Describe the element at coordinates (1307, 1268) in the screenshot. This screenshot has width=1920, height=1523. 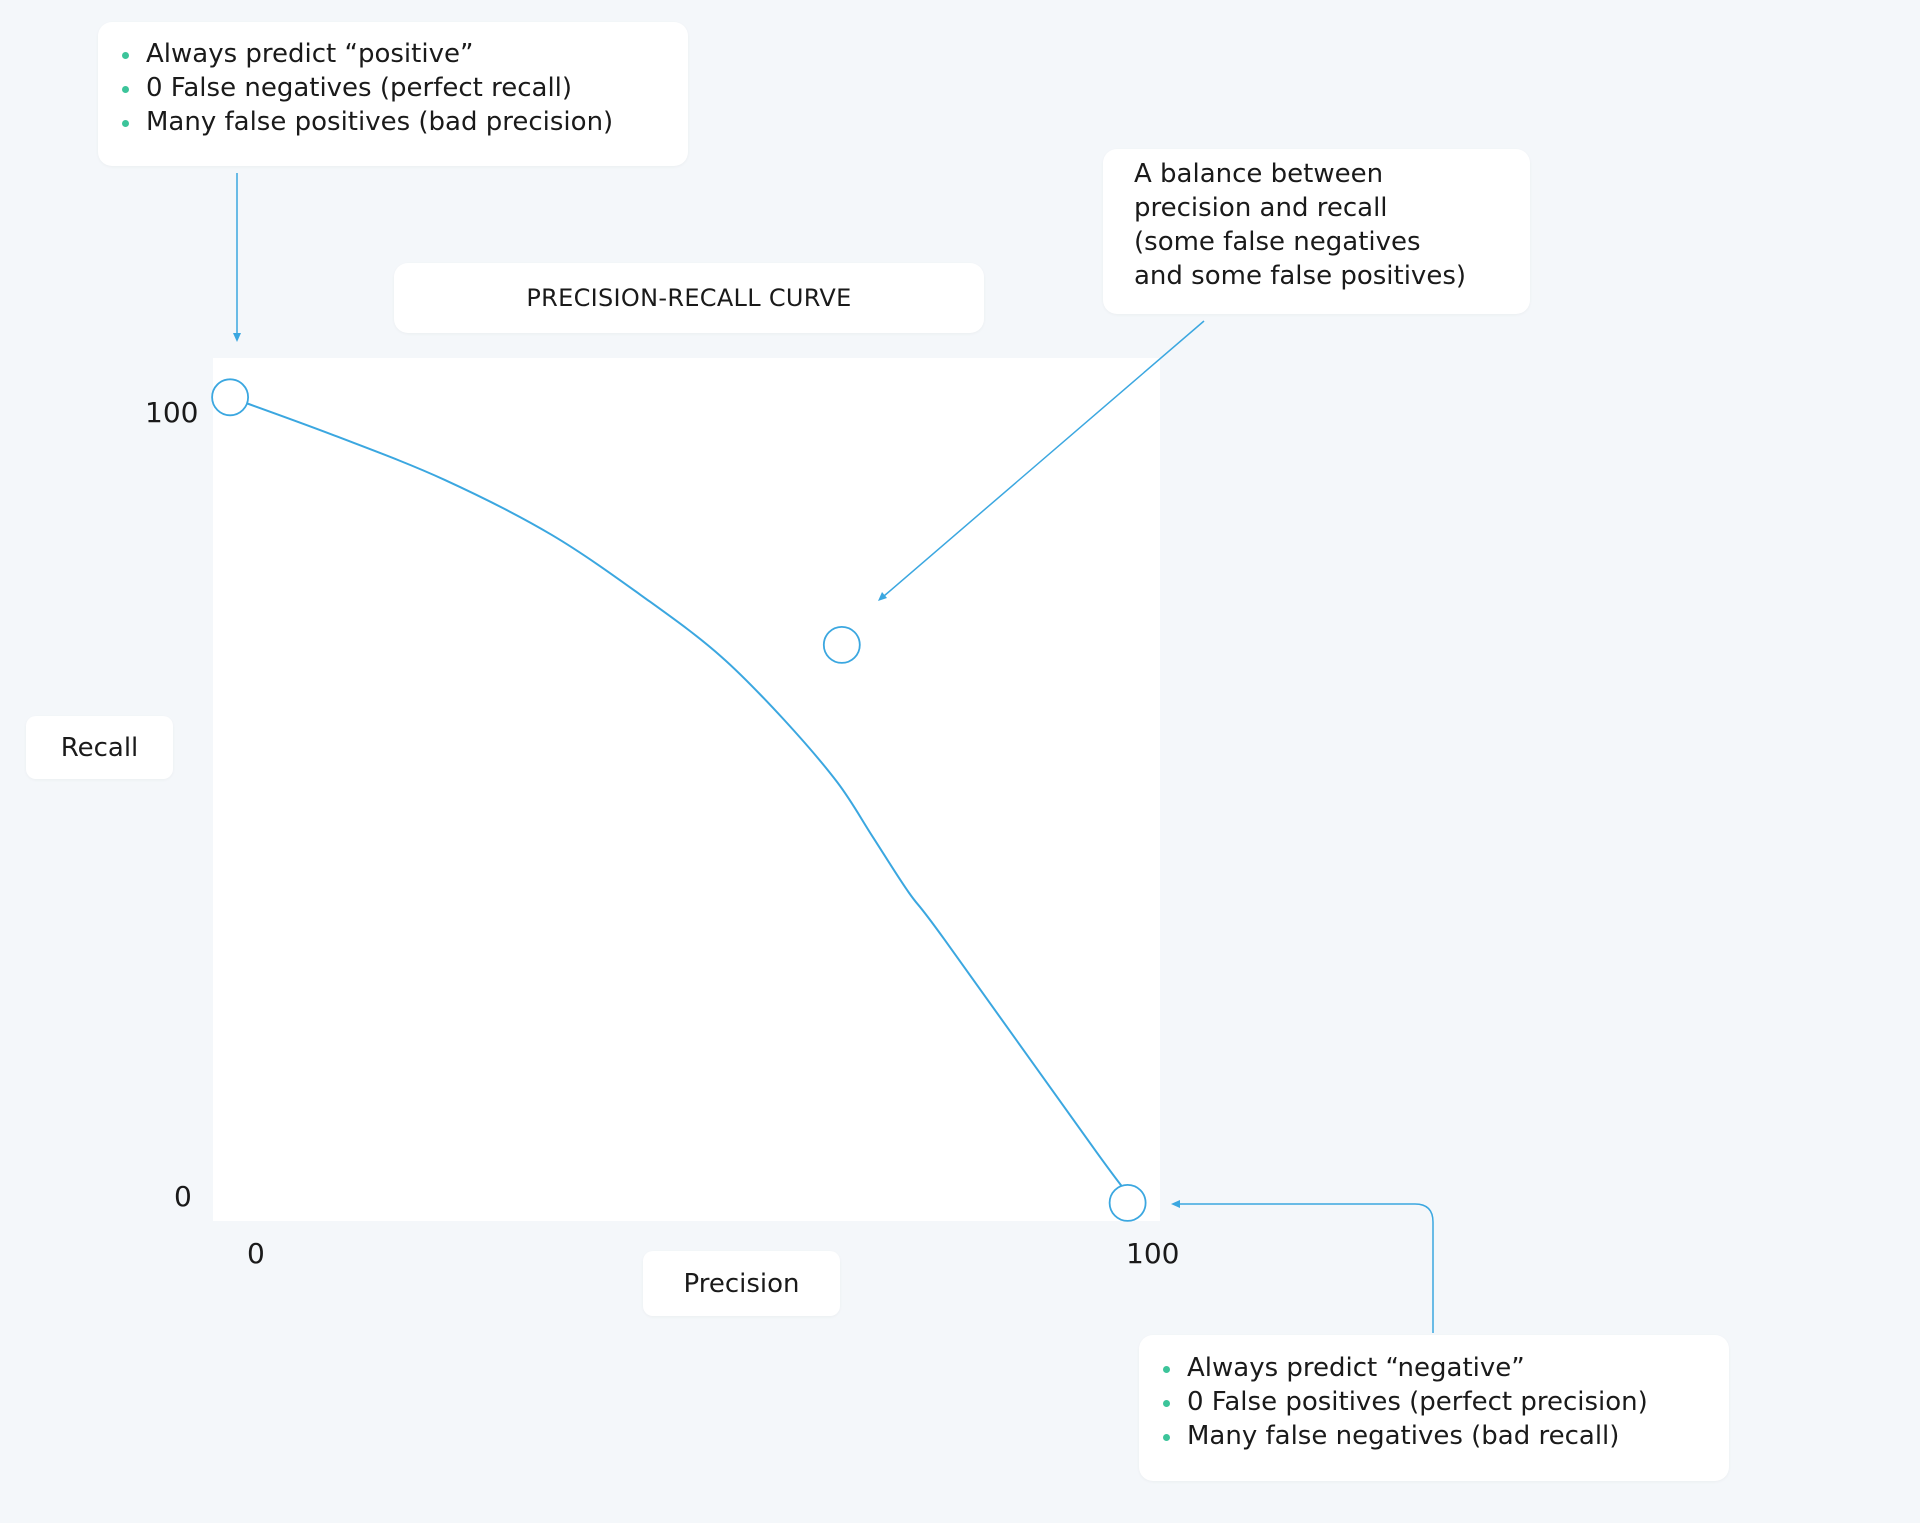
I see `arrow-bottom-line` at that location.